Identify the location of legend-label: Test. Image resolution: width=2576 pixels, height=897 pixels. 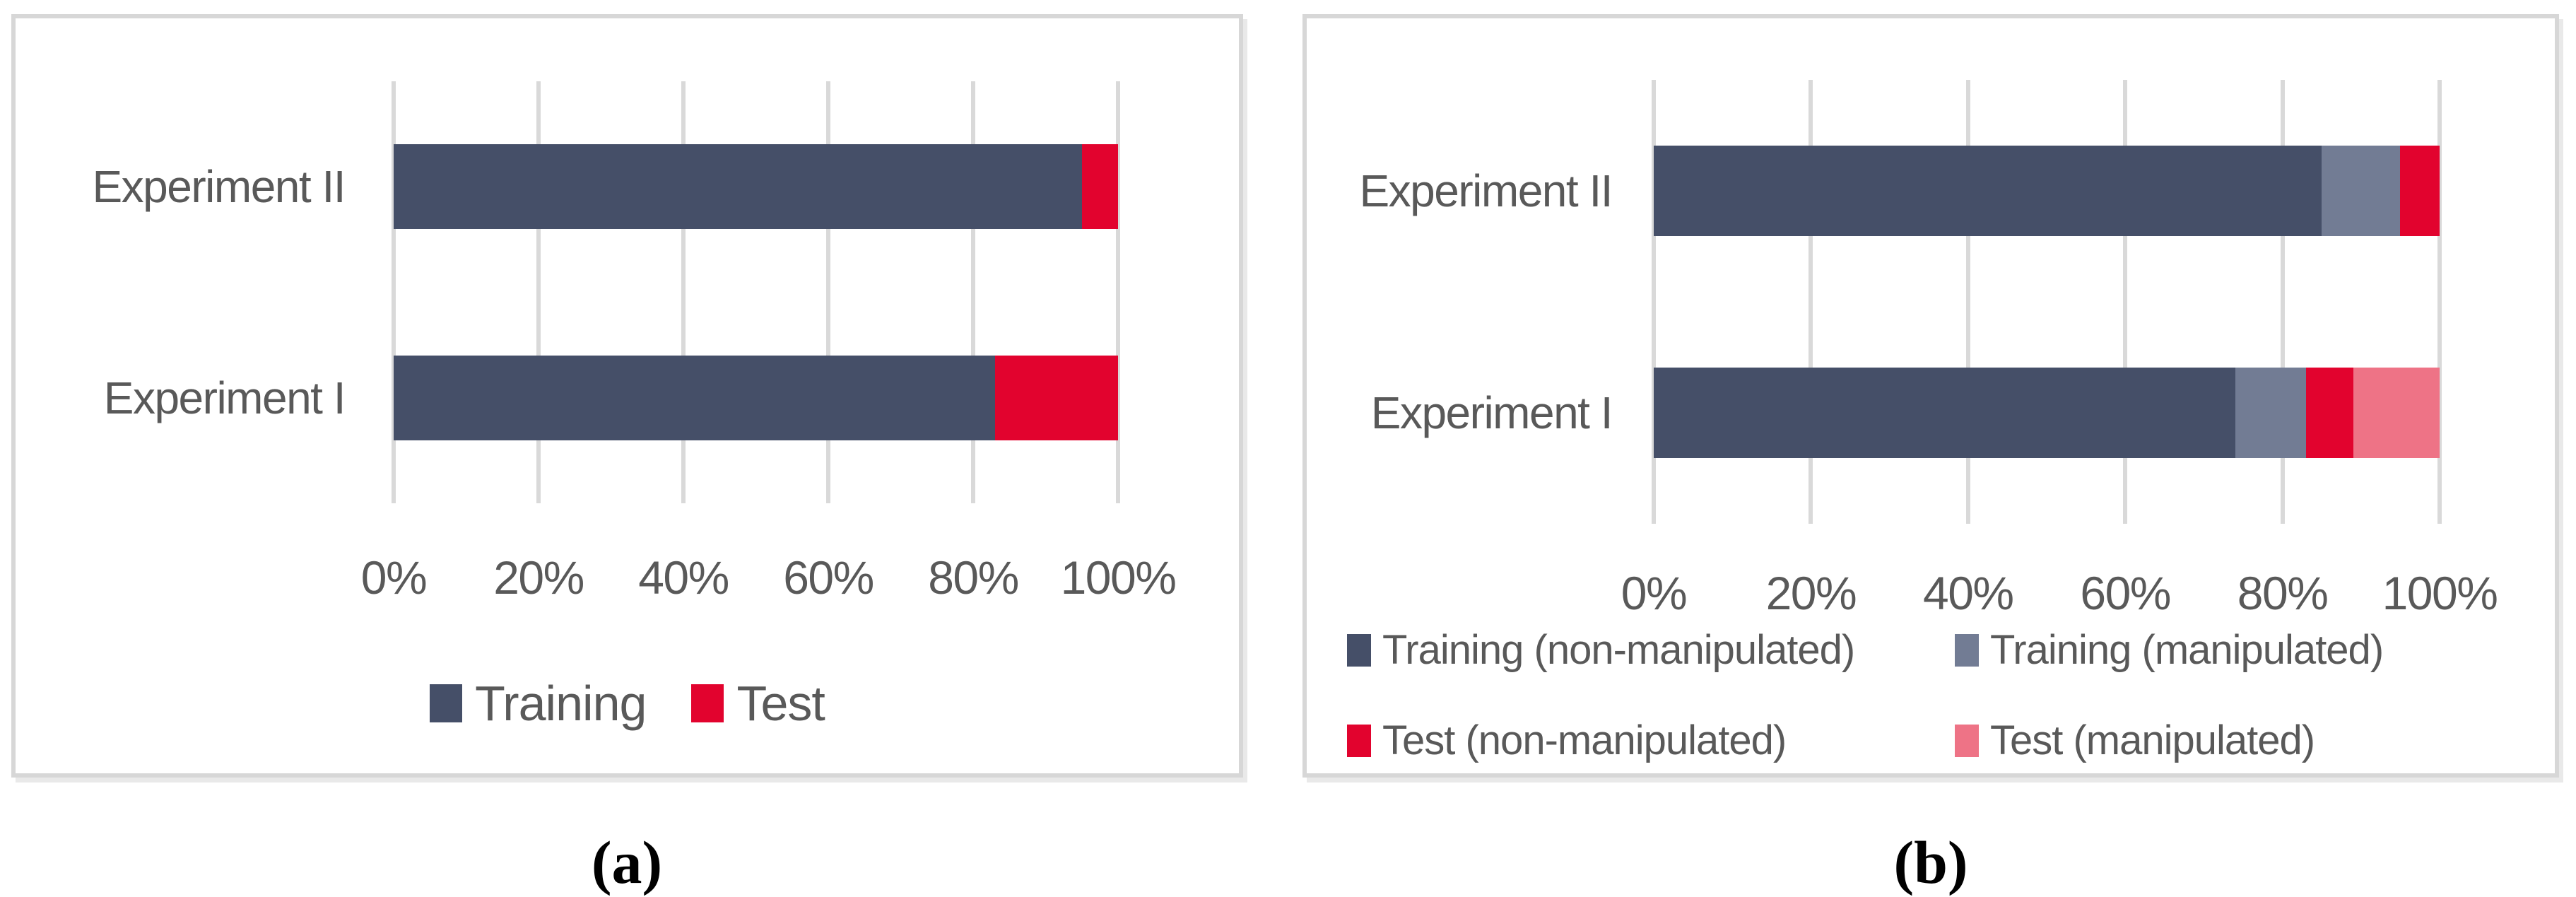
(780, 703).